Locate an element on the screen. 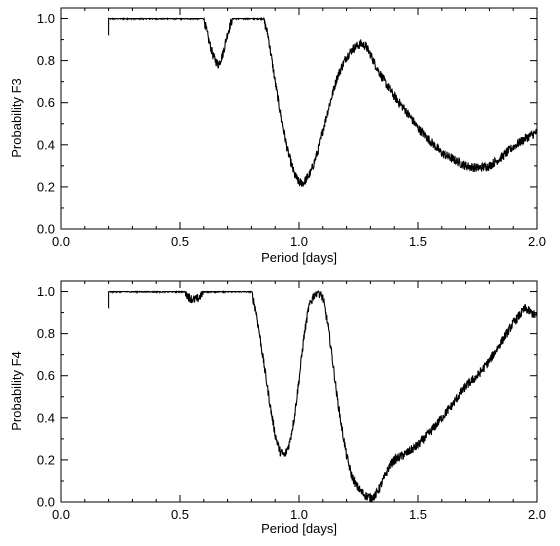 The image size is (560, 546). x-axis-label-f3: Period [days] is located at coordinates (299, 257).